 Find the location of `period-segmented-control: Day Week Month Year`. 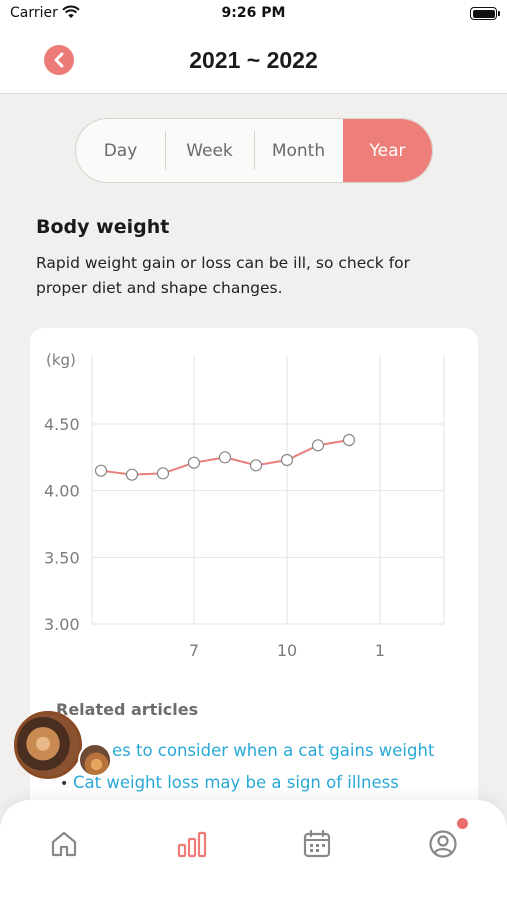

period-segmented-control: Day Week Month Year is located at coordinates (254, 150).